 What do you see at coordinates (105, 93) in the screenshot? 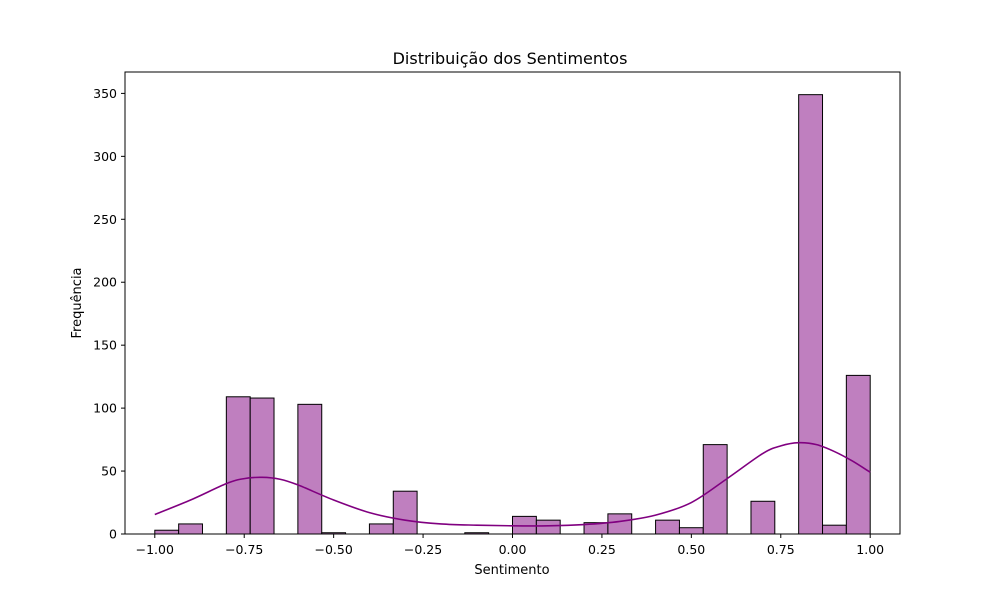
I see `y-tick-label: 350` at bounding box center [105, 93].